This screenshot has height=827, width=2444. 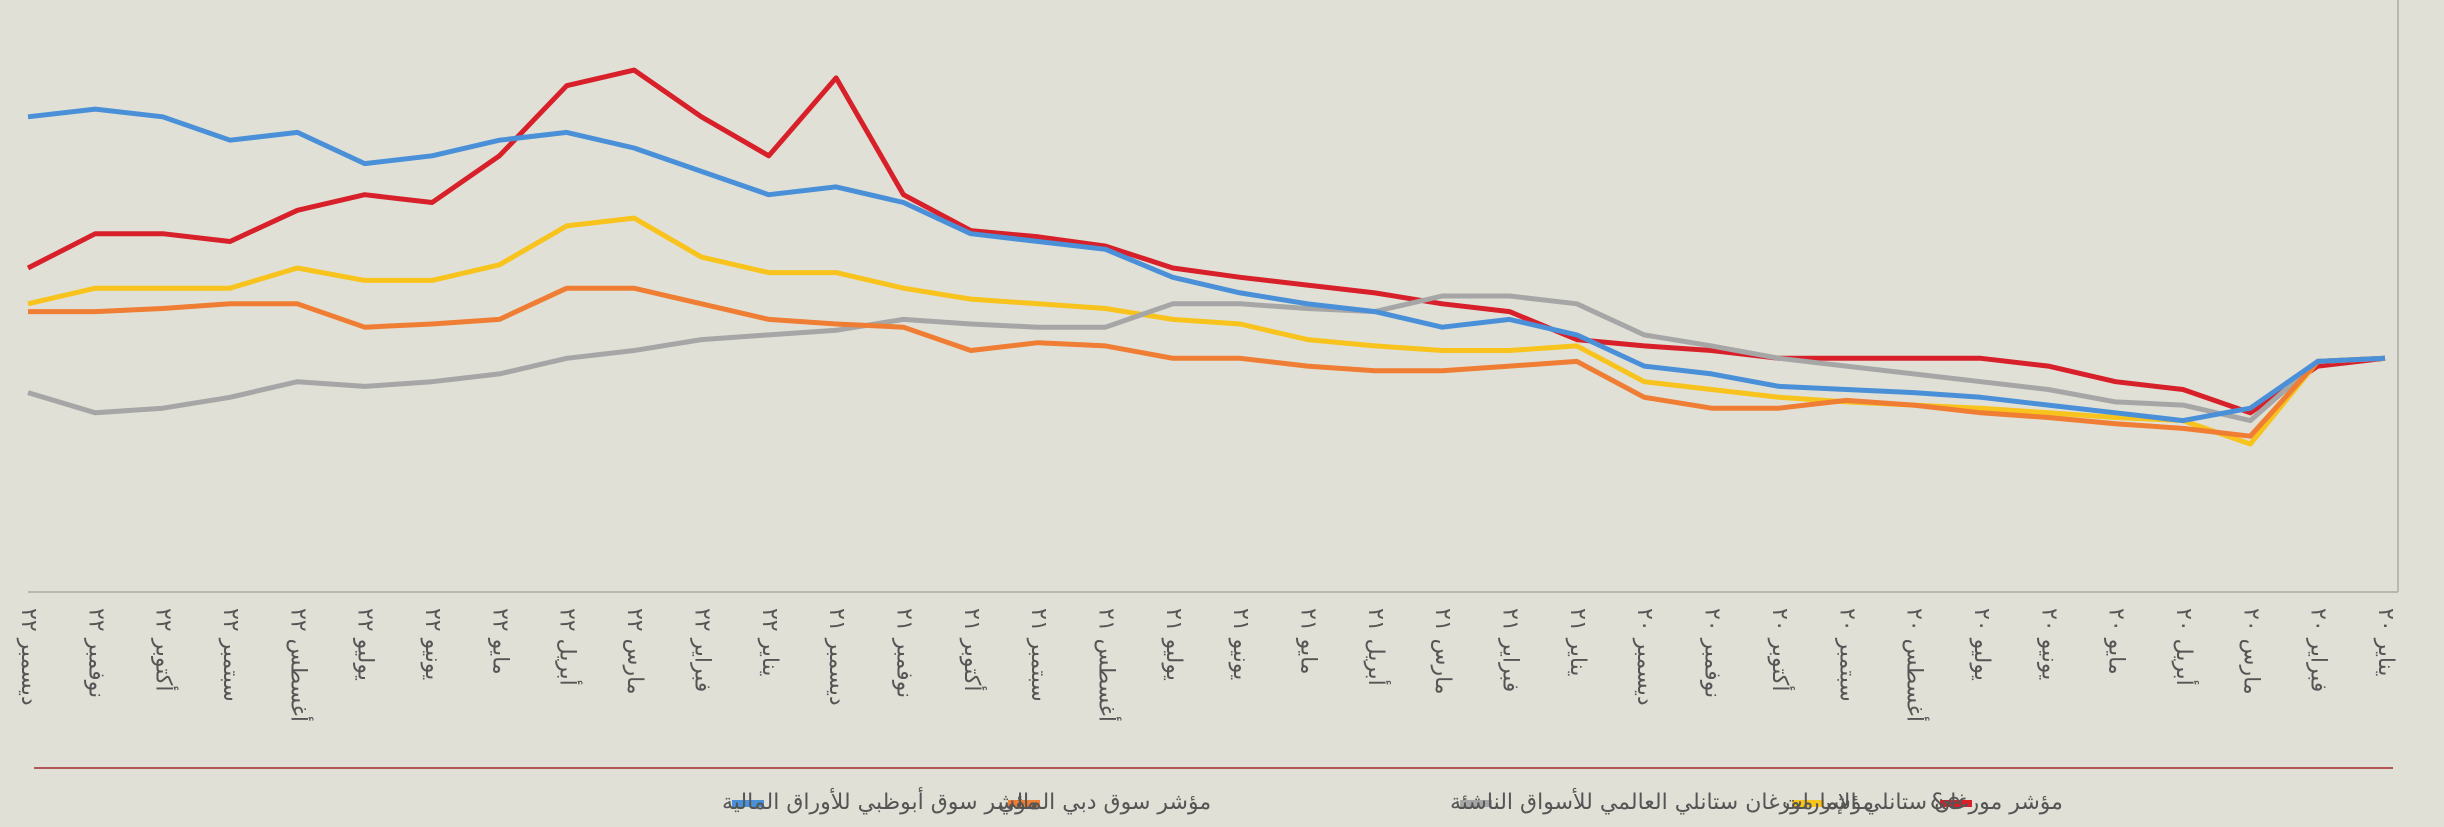 What do you see at coordinates (1922, 802) in the screenshot?
I see `legend-label: مؤشر مورغان ستانلي الإمارات` at bounding box center [1922, 802].